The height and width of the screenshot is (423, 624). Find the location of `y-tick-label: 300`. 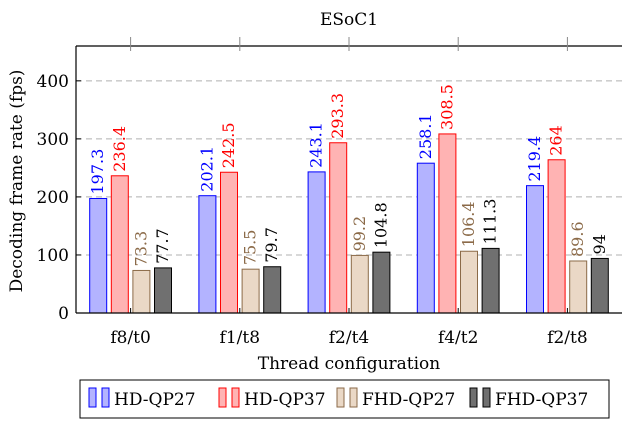

y-tick-label: 300 is located at coordinates (53, 140).